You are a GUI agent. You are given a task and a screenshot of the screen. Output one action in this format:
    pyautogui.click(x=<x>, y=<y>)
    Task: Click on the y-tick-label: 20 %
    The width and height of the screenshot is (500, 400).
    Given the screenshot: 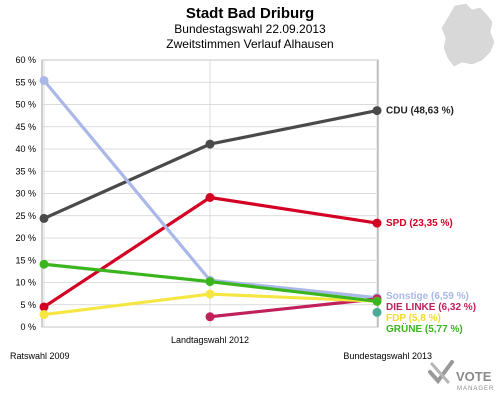 What is the action you would take?
    pyautogui.click(x=25, y=238)
    